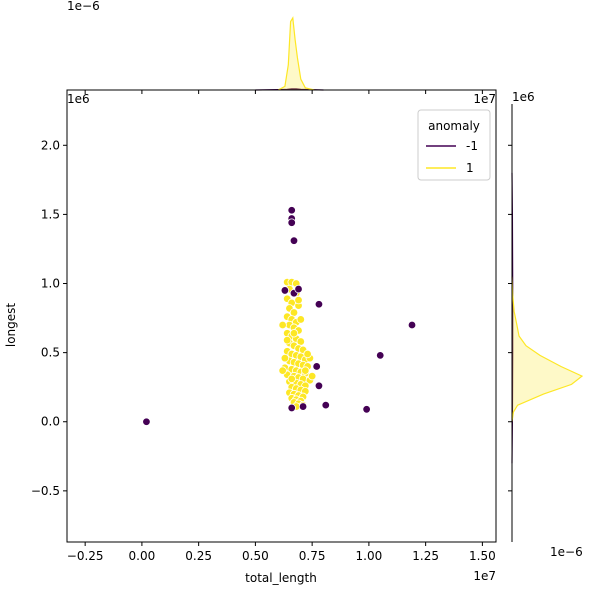 Image resolution: width=600 pixels, height=604 pixels. Describe the element at coordinates (11, 325) in the screenshot. I see `y-axis-label: longest` at that location.